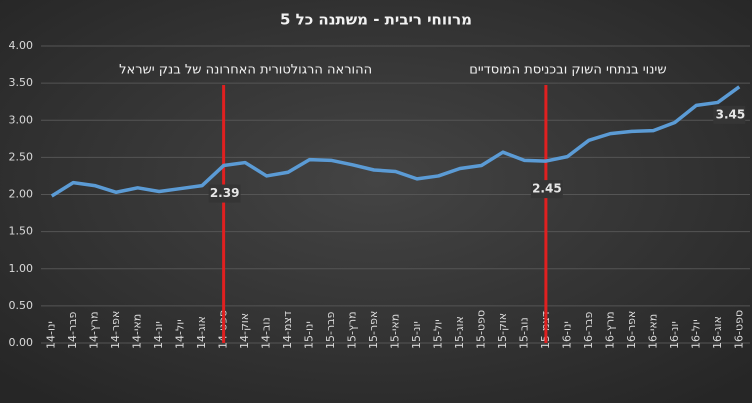 The height and width of the screenshot is (403, 752). I want to click on marker-text: שינוי בנתחי השוק ובכניסת המוסדיים, so click(567, 70).